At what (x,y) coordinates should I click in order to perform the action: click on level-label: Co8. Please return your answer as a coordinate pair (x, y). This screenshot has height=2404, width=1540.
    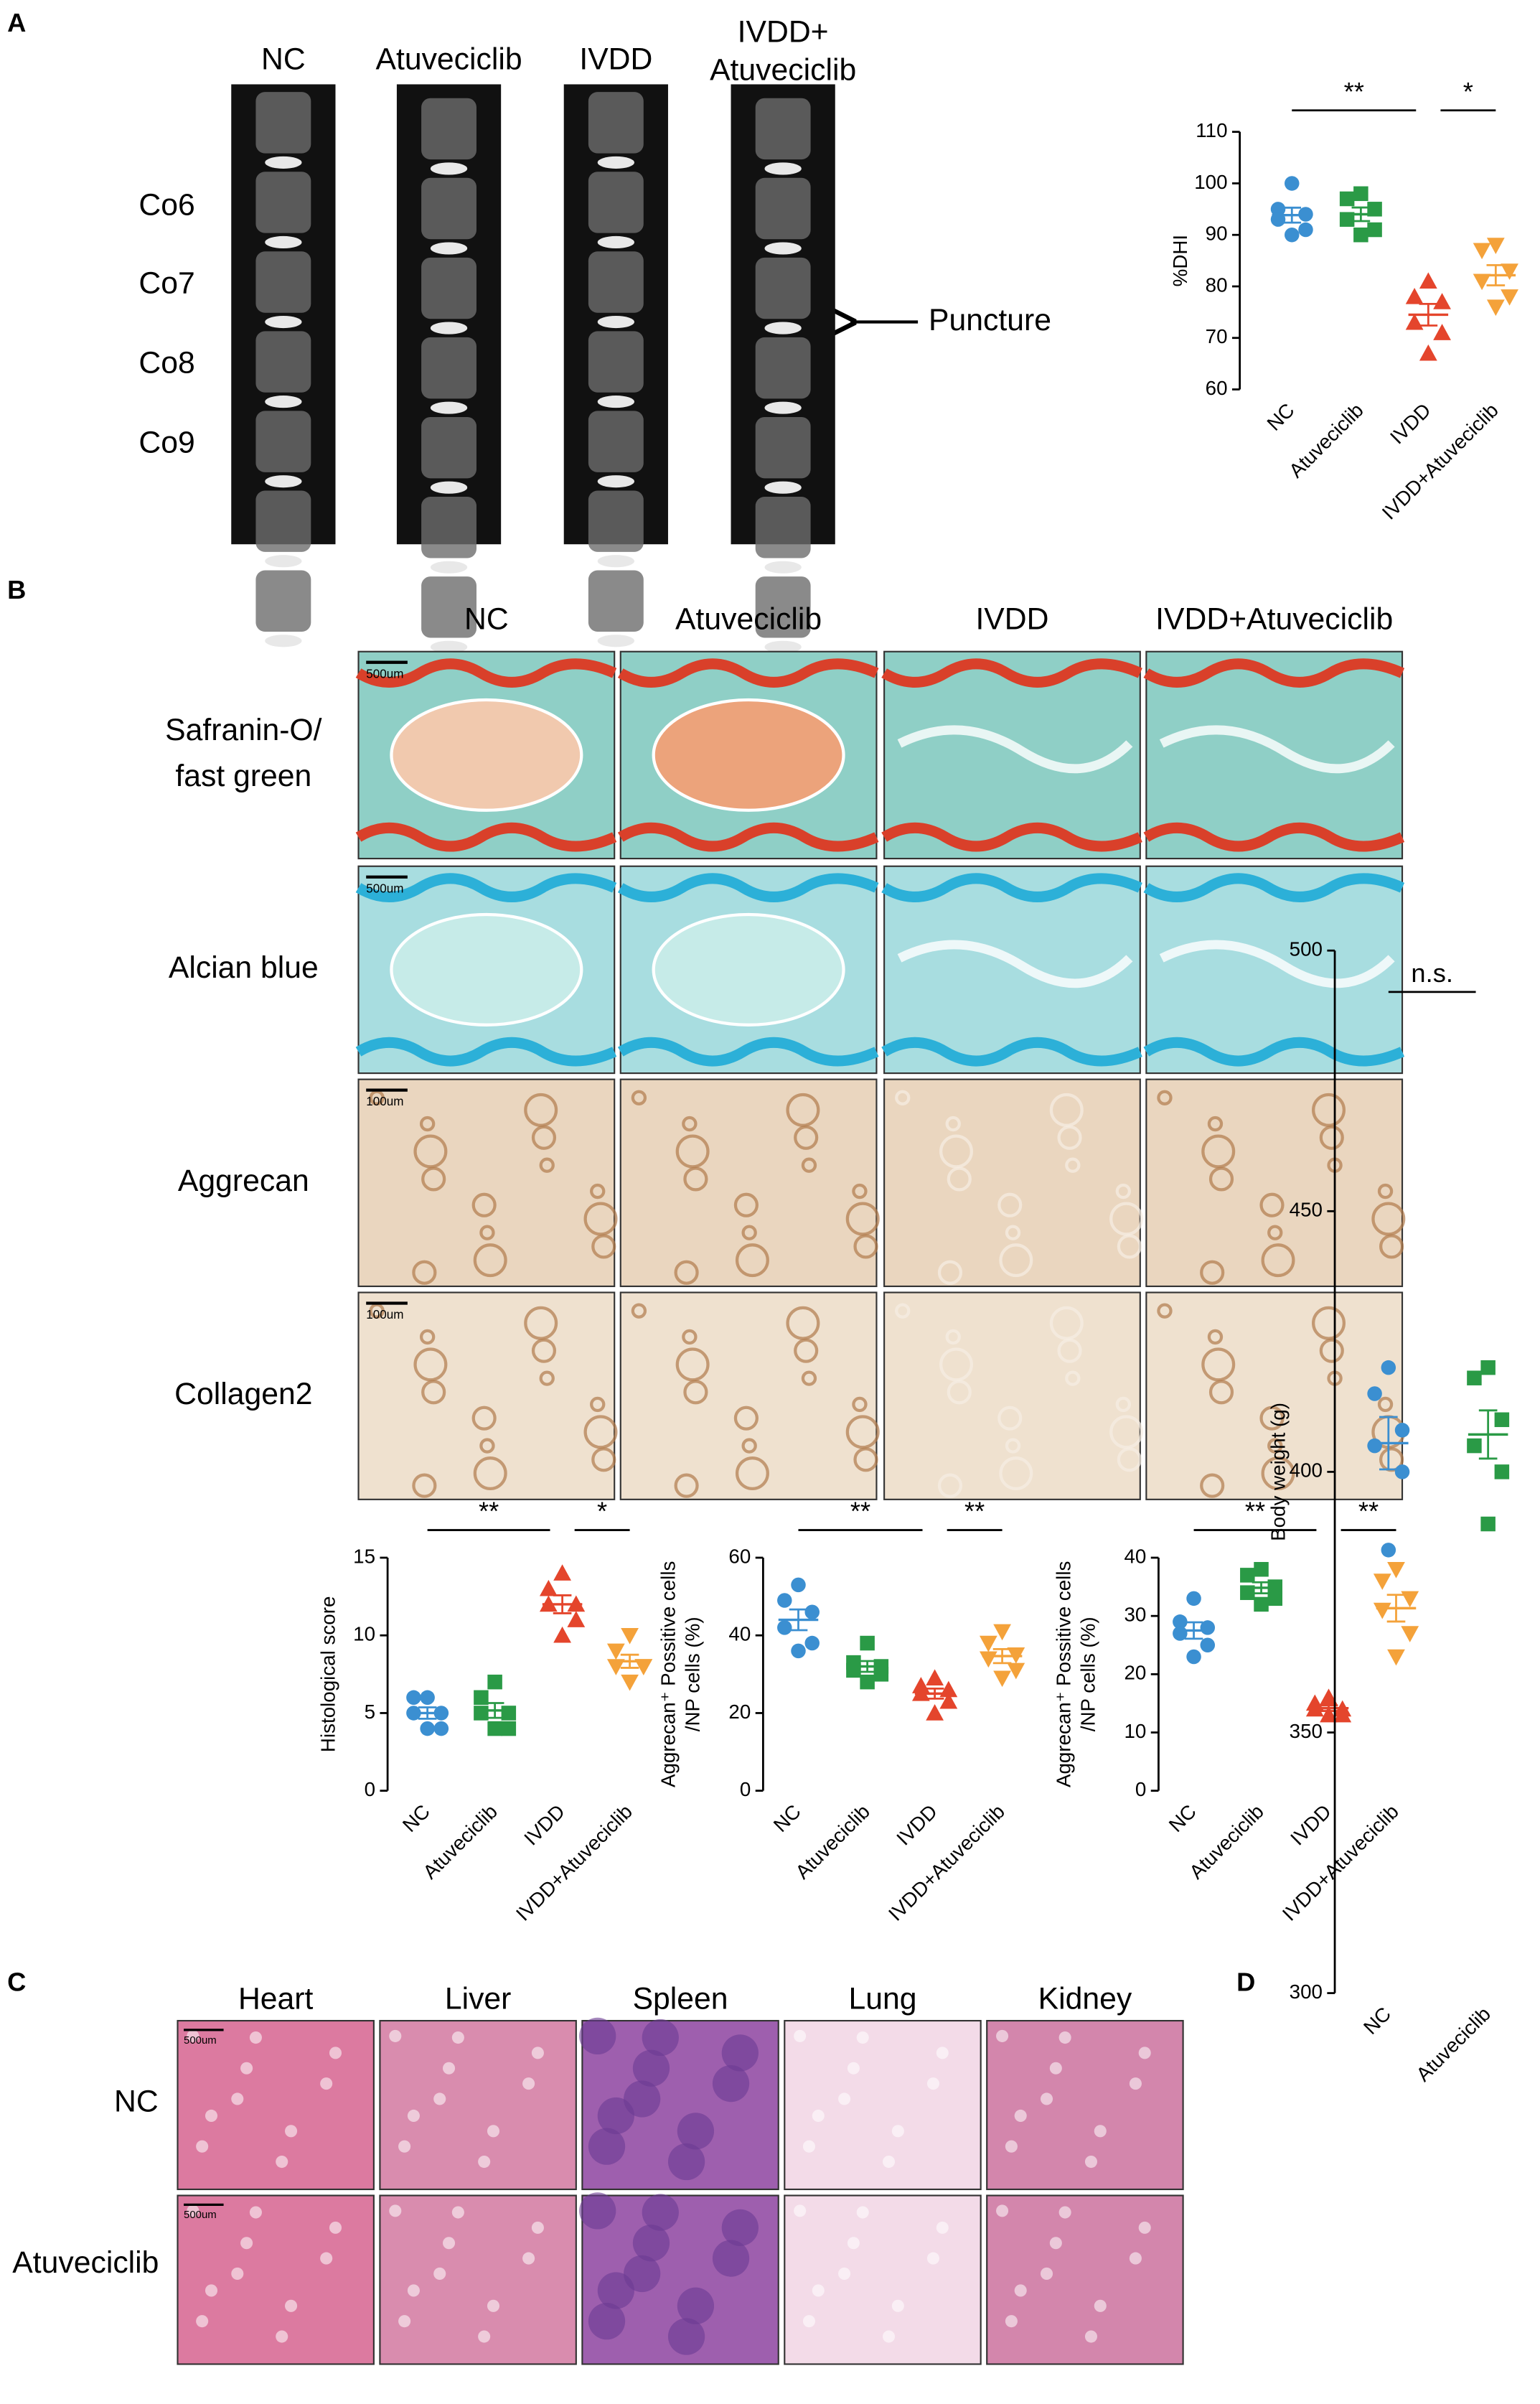
    Looking at the image, I should click on (166, 363).